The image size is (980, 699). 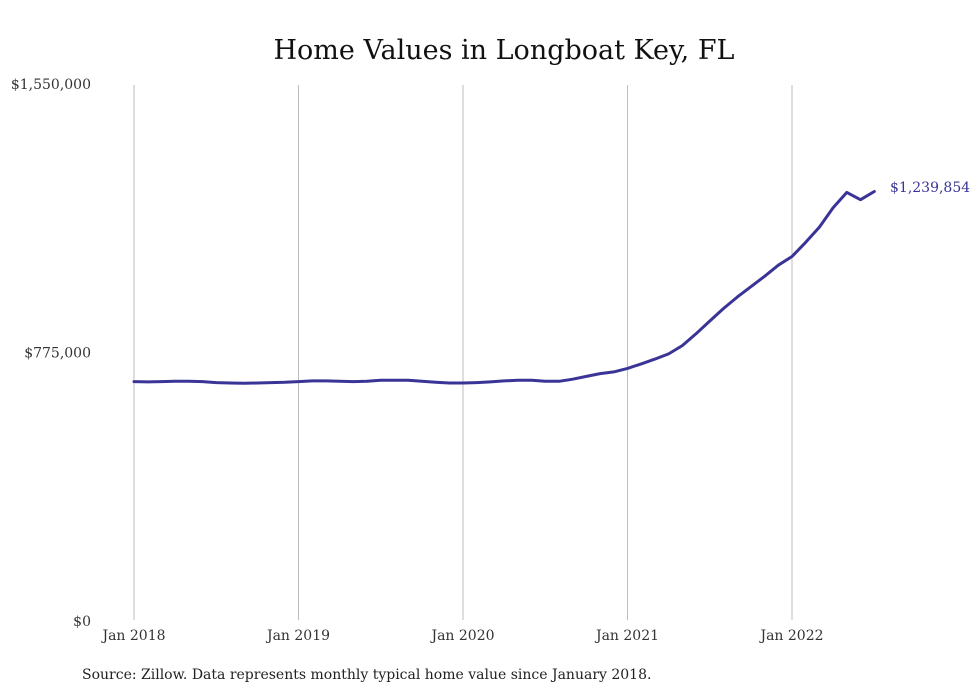 I want to click on x-tick-label: Jan 2018, so click(x=132, y=636).